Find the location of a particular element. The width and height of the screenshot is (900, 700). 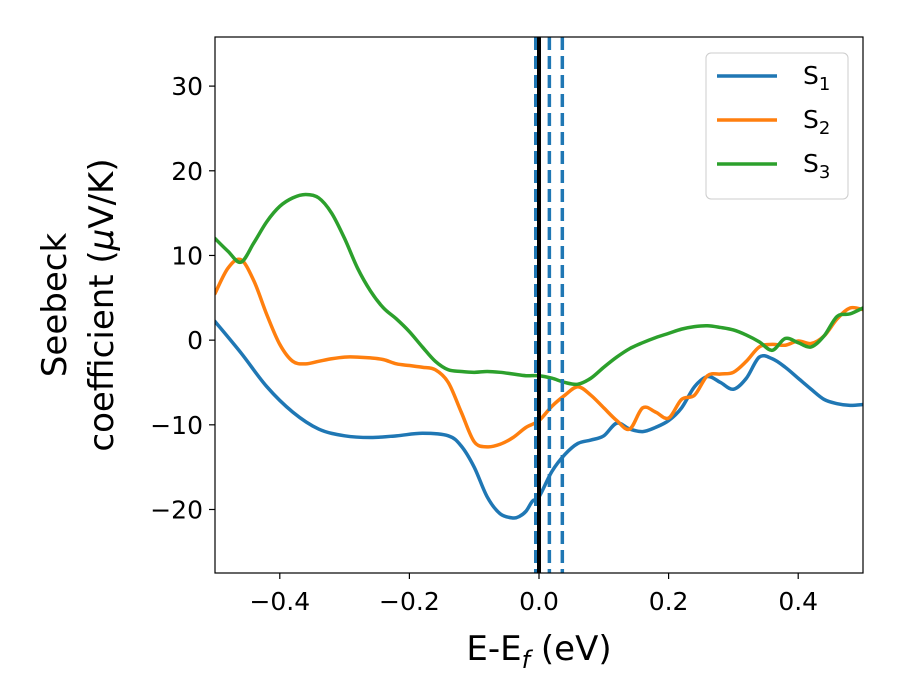

x-tick-label: 0.0 is located at coordinates (539, 601).